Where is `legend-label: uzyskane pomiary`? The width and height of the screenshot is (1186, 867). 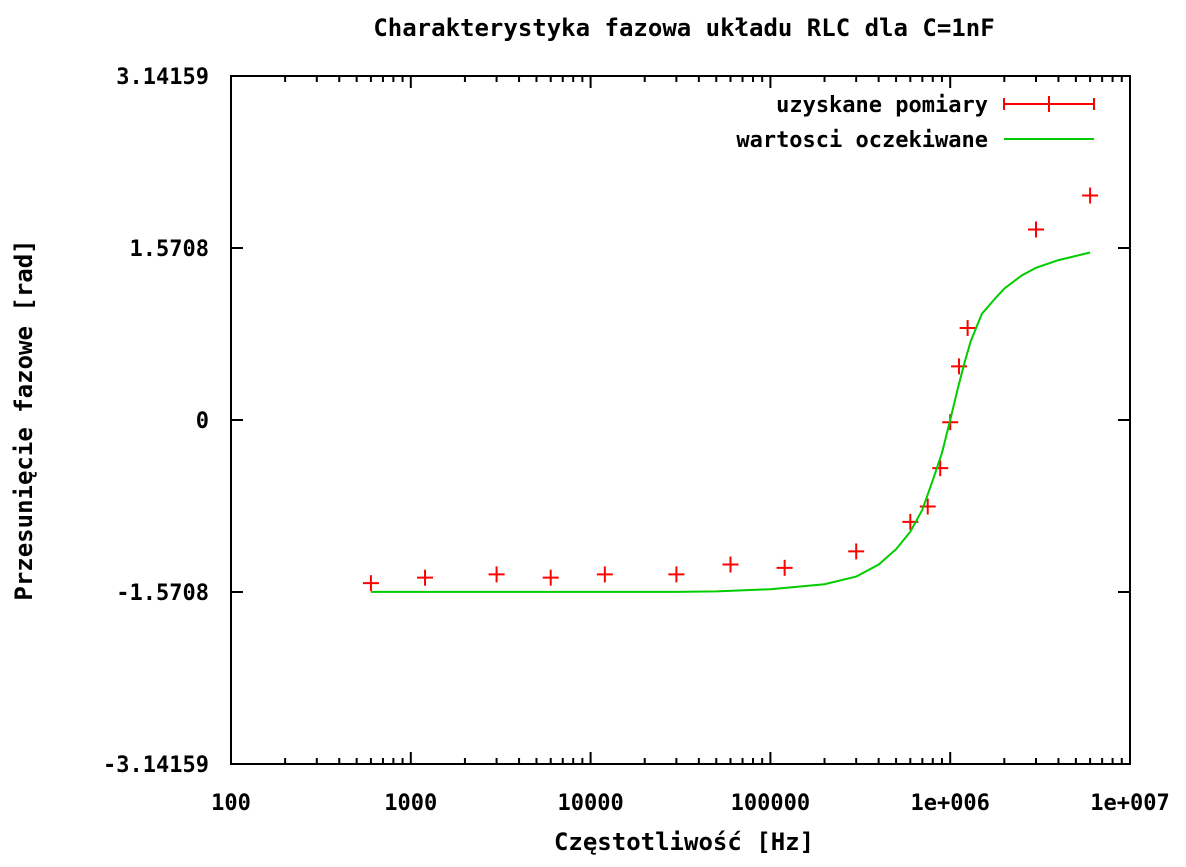
legend-label: uzyskane pomiary is located at coordinates (882, 105).